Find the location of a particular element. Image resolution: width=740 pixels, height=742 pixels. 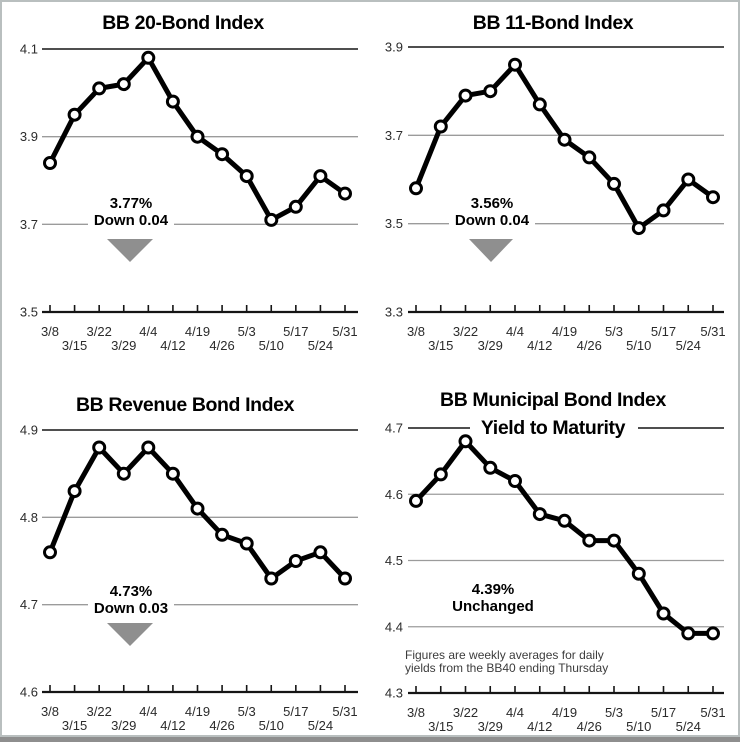

chart-title: BB 20-Bond Index is located at coordinates (183, 23).